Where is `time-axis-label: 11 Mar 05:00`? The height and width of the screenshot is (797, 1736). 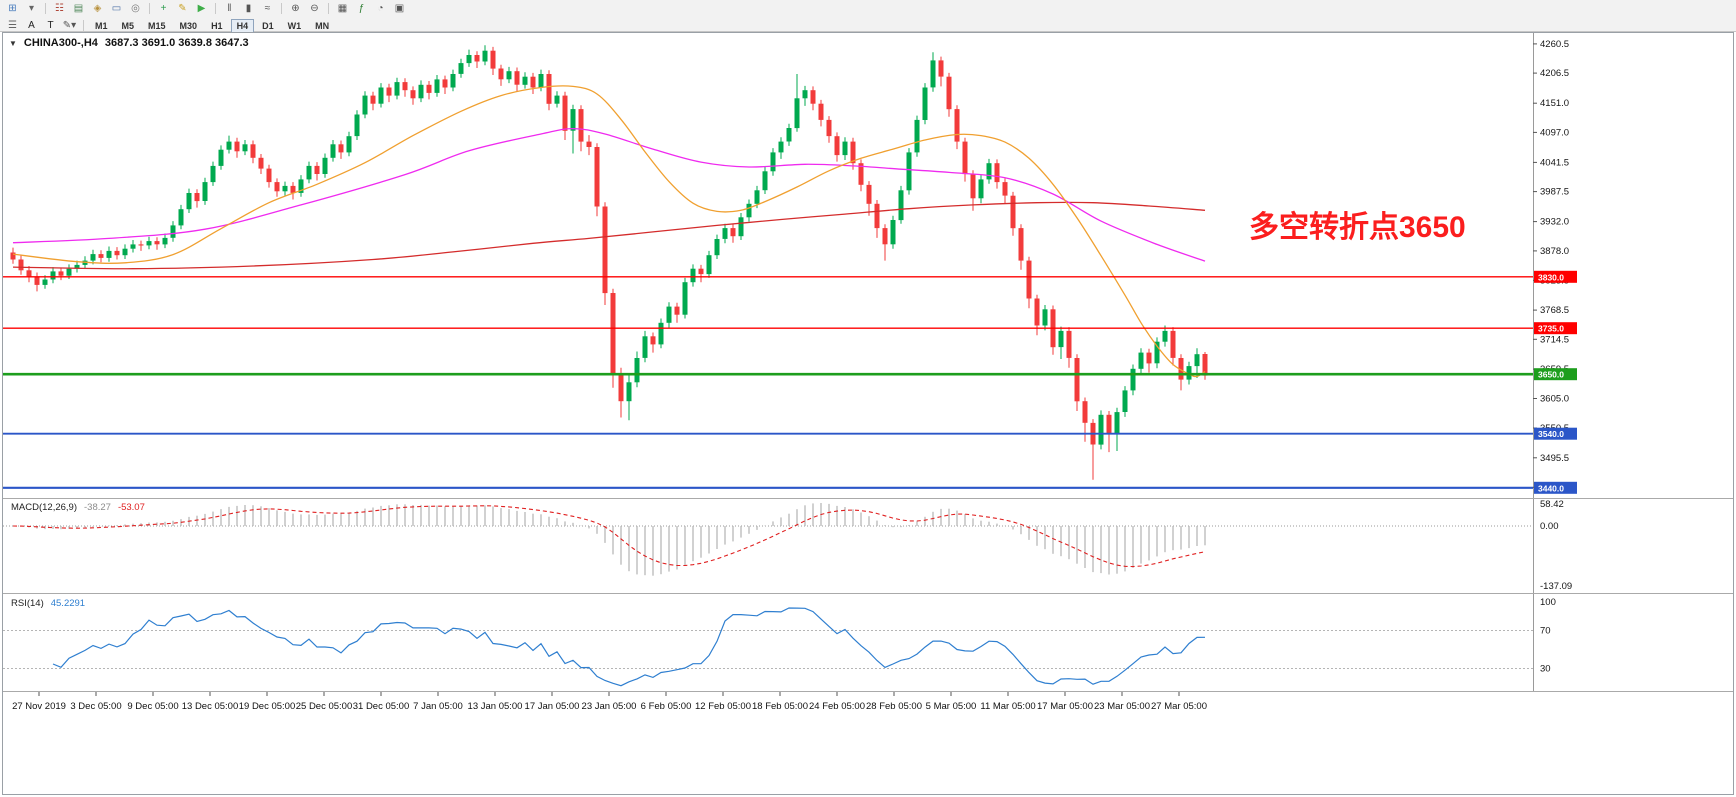
time-axis-label: 11 Mar 05:00 is located at coordinates (1007, 706).